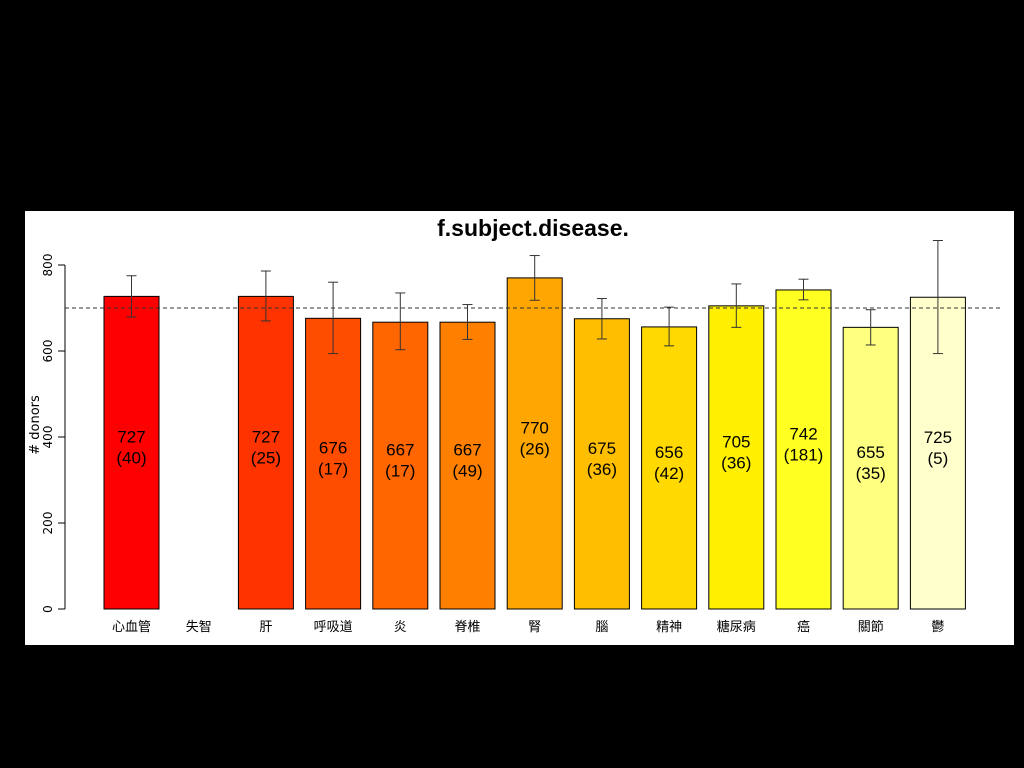  What do you see at coordinates (333, 448) in the screenshot?
I see `bar-value-label: 676` at bounding box center [333, 448].